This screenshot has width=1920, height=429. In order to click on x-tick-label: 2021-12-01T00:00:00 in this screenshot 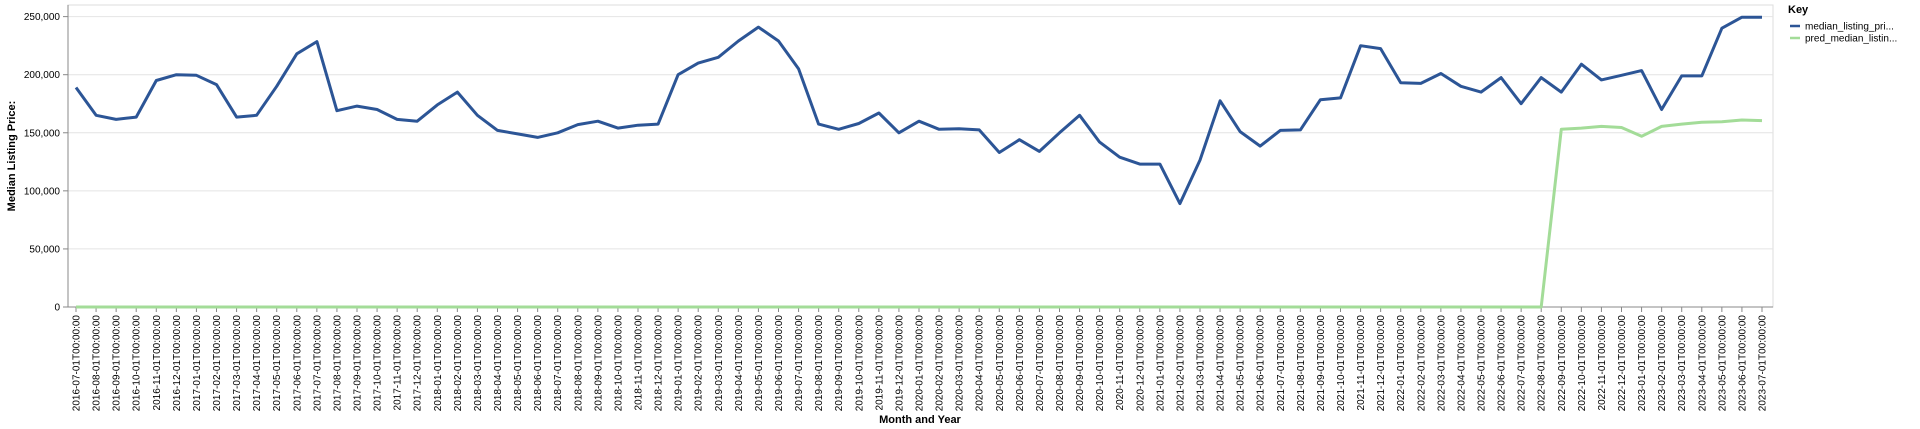, I will do `click(1381, 363)`.